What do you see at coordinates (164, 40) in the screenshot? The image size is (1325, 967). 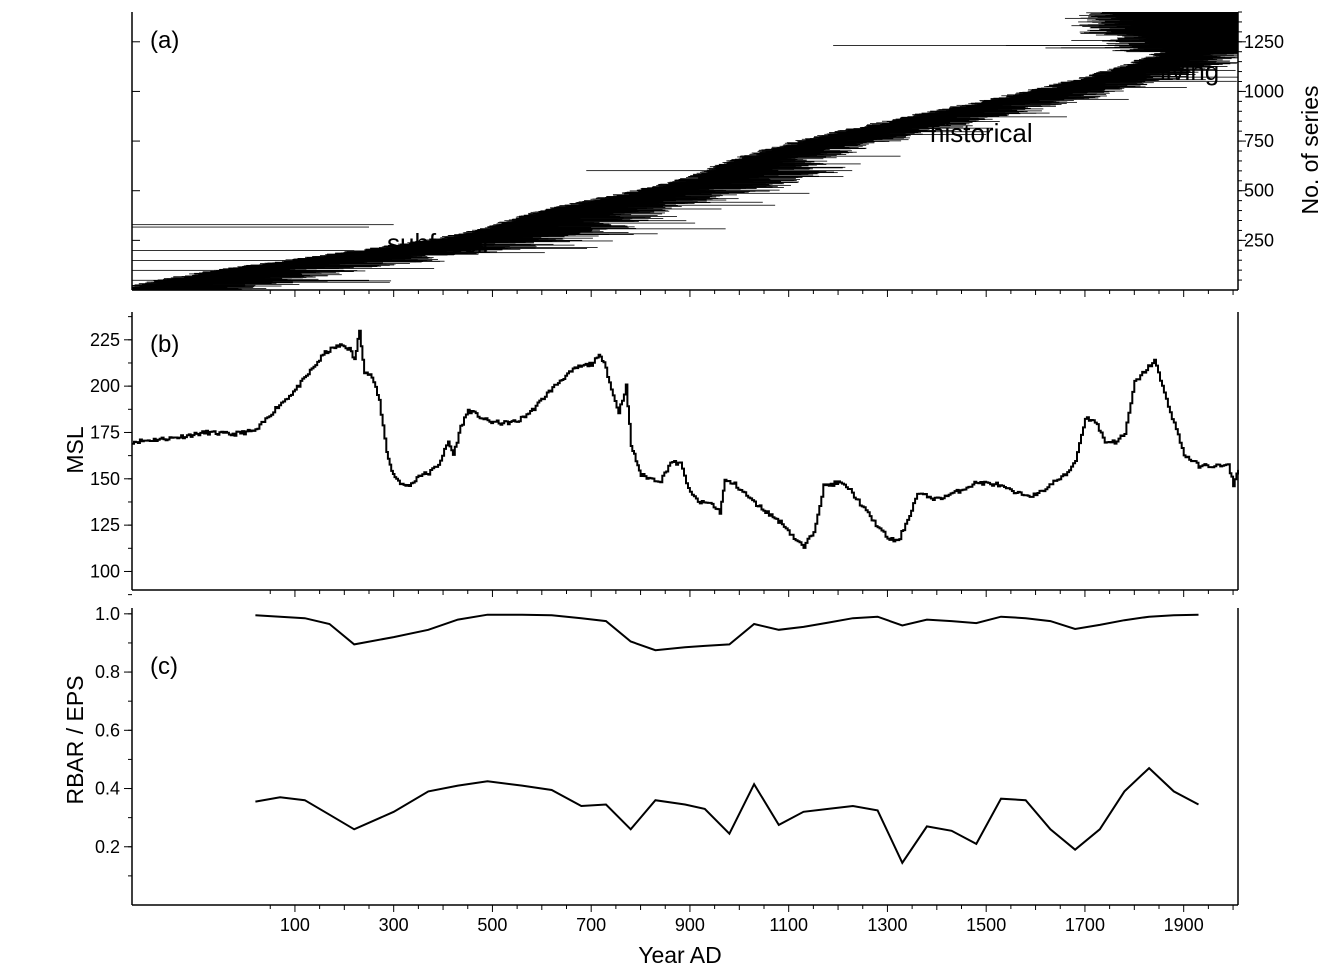 I see `panel-label-a: (a)` at bounding box center [164, 40].